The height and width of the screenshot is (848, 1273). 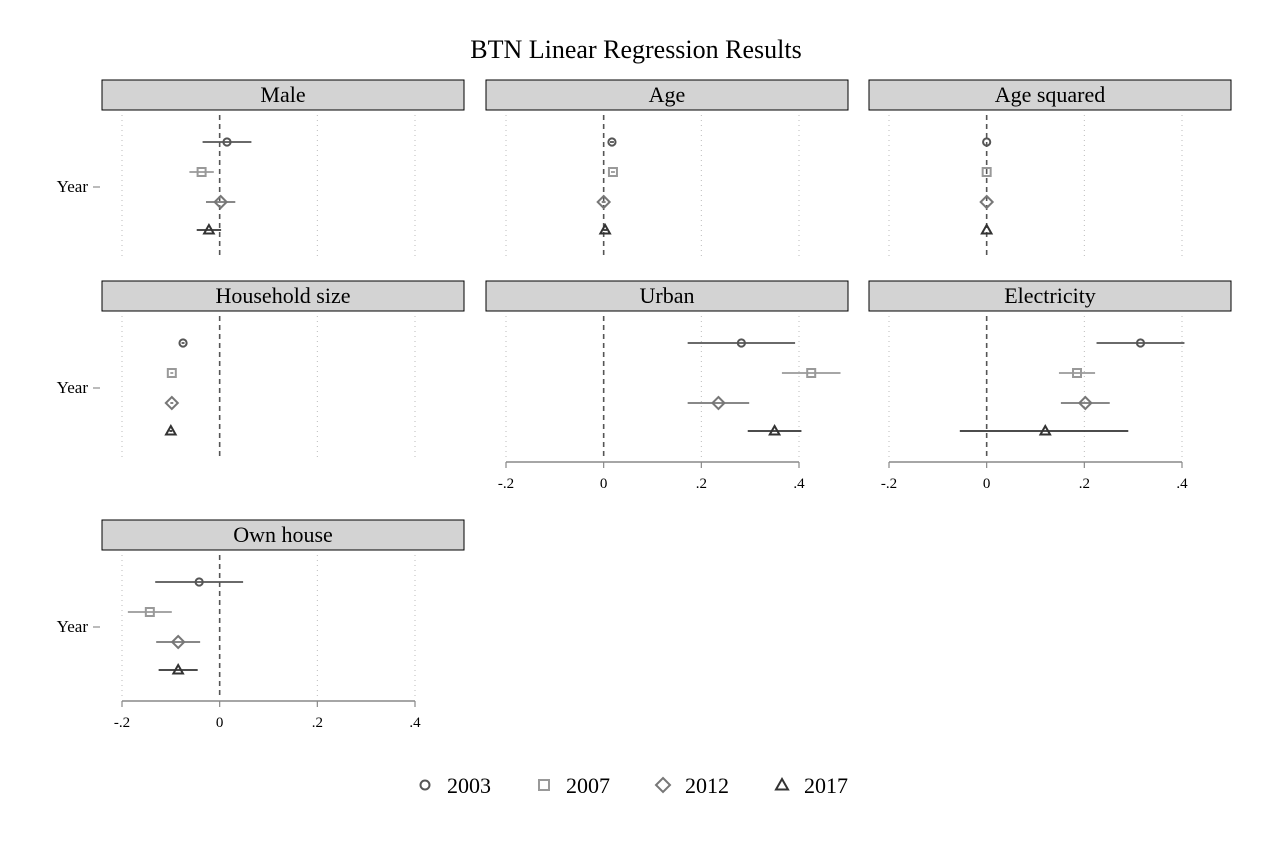 What do you see at coordinates (261, 369) in the screenshot?
I see `panel-household-size: Household size Year` at bounding box center [261, 369].